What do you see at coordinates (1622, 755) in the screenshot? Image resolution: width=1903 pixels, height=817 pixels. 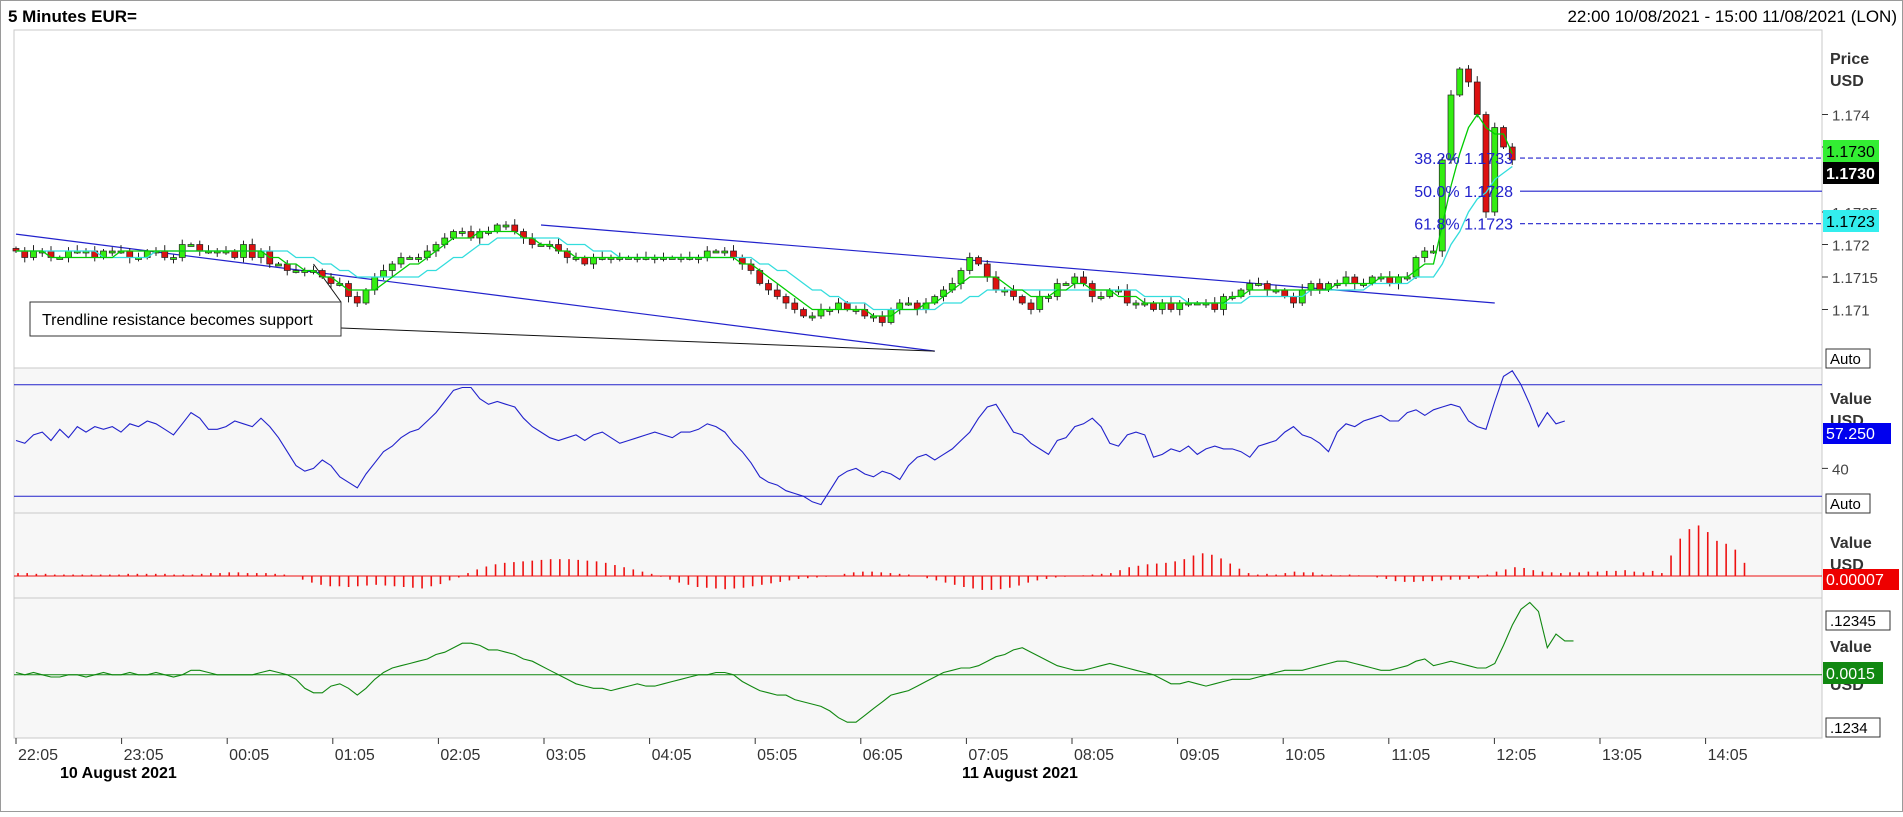 I see `time-tick-label: 13:05` at bounding box center [1622, 755].